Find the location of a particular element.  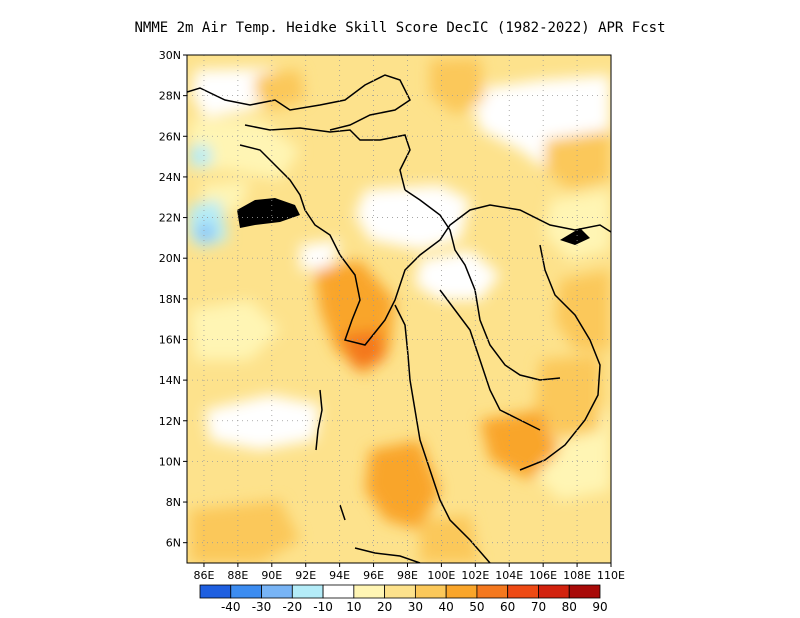

colorbar-label: 50 is located at coordinates (476, 607).